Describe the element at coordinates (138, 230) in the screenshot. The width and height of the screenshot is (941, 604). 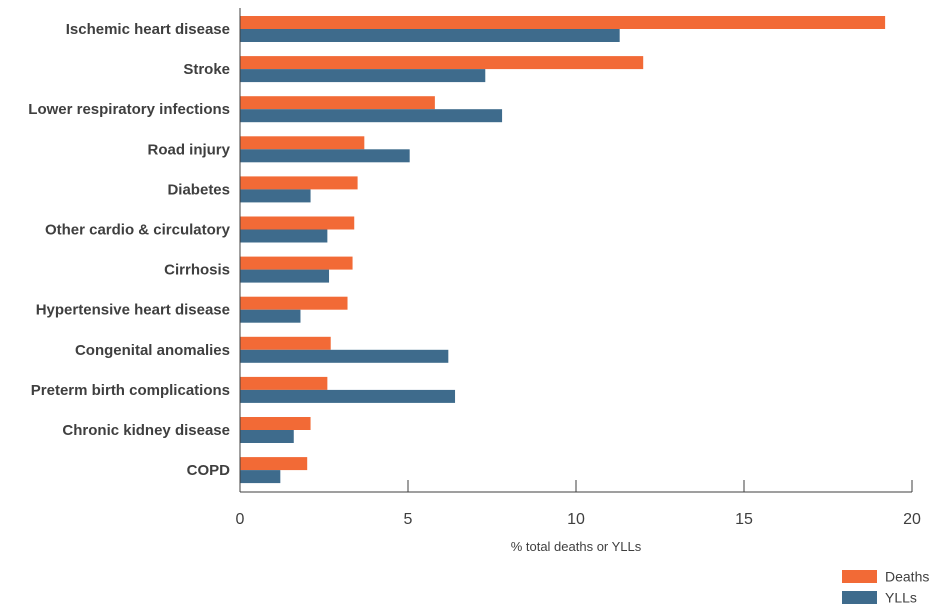
I see `category-label: Other cardio & circulatory` at that location.